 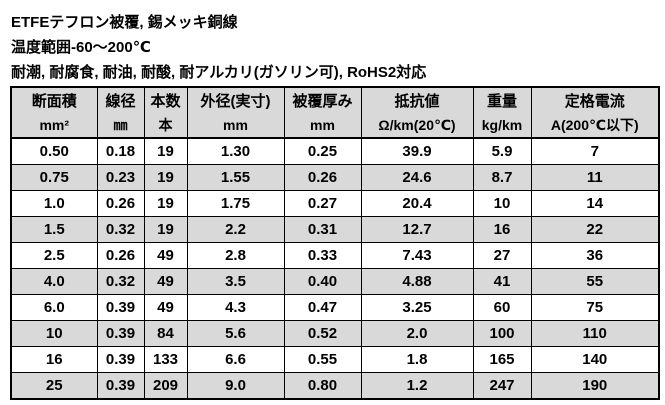 I want to click on table-row: 10 0.39 84 5.6 0.52 2.0 100 110, so click(x=335, y=333).